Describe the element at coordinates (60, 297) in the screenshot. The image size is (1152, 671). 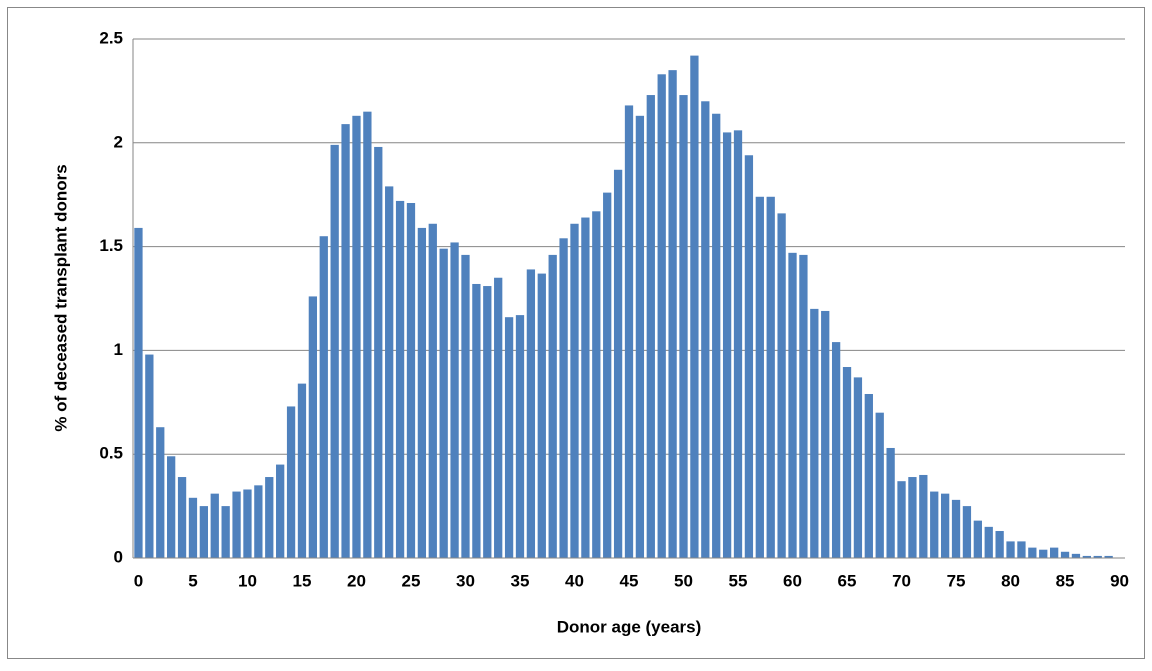
I see `y-axis-title: % of deceased transplant donors` at that location.